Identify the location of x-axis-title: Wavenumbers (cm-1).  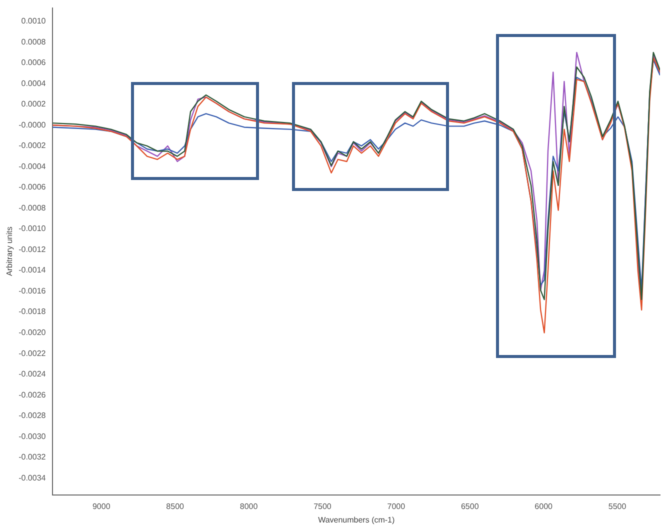
(357, 519).